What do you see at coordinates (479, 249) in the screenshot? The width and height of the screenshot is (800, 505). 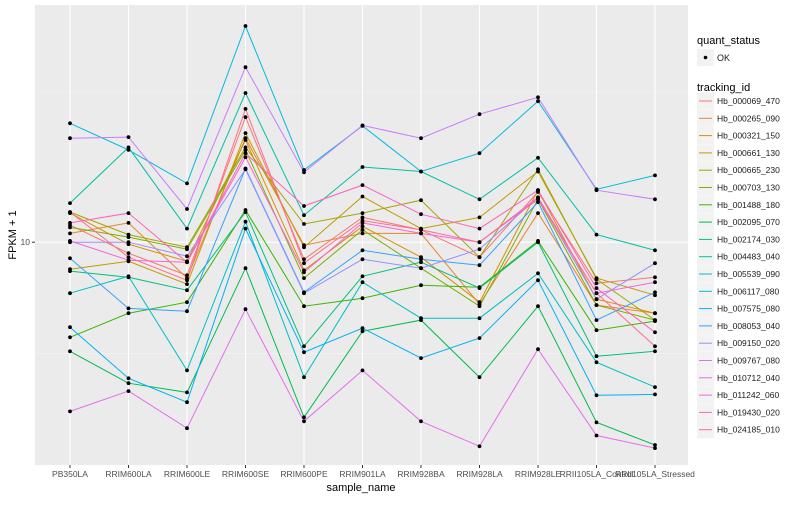 I see `data-point-Hb_009150_020-RRIM928LA` at bounding box center [479, 249].